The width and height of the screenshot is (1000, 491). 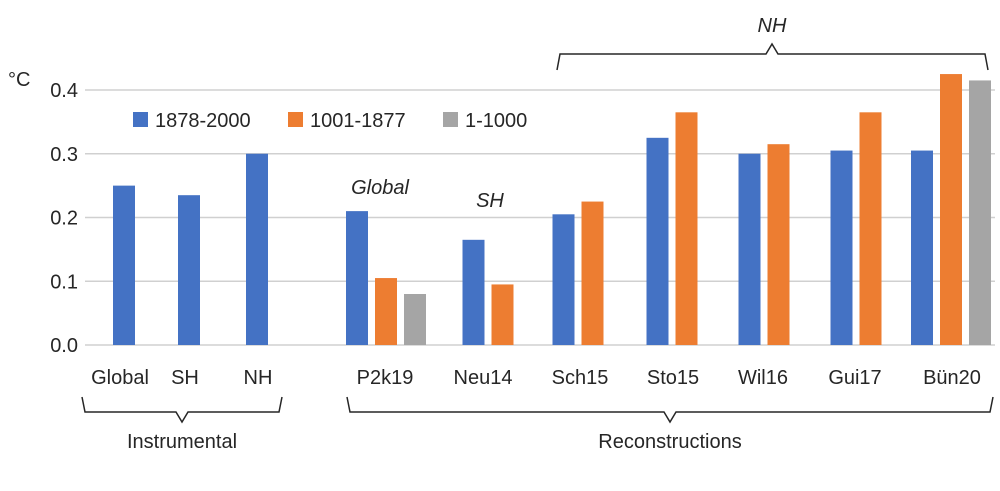 I want to click on y-tick-label: 0.3, so click(x=64, y=155).